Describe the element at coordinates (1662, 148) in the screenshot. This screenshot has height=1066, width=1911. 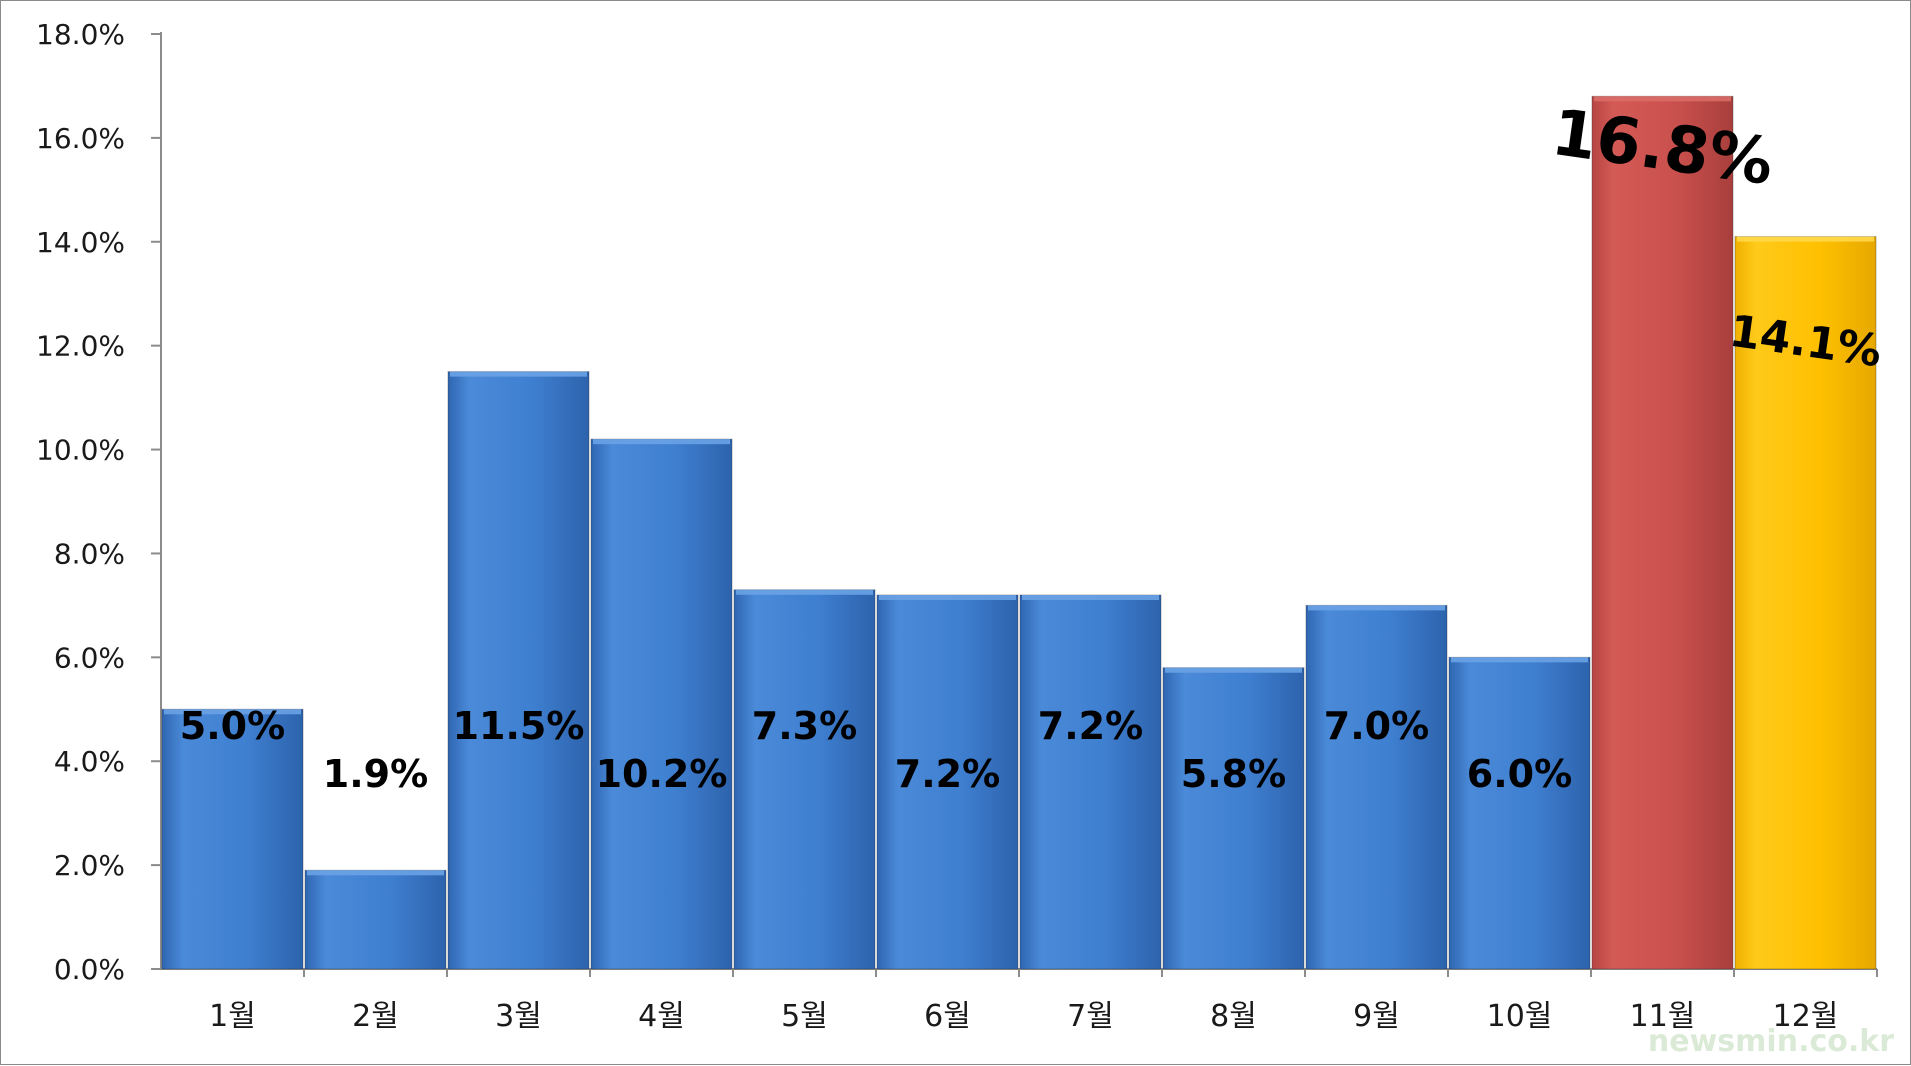
I see `data-label: 16.8%` at that location.